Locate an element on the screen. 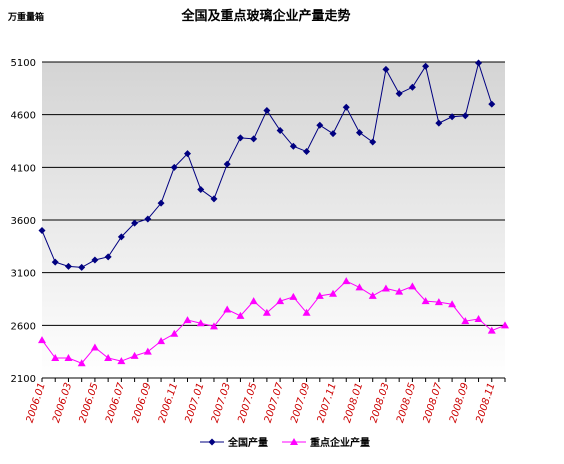  legend-label: 全国产量 is located at coordinates (247, 442).